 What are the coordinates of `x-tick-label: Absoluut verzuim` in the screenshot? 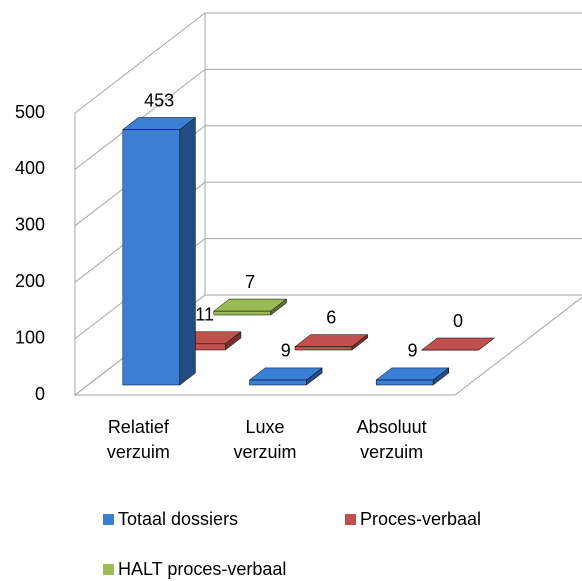 It's located at (391, 439).